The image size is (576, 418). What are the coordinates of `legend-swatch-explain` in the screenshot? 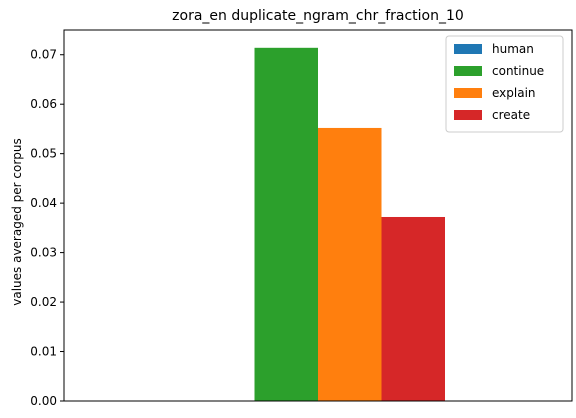 It's located at (468, 93).